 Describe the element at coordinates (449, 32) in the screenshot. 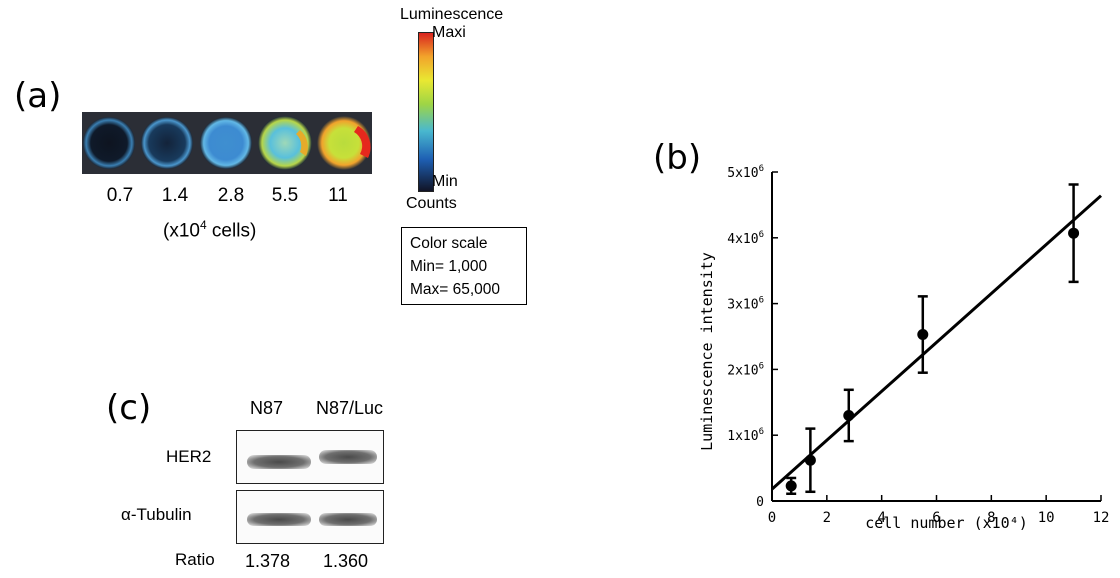

I see `colorbar-max-label: Maxi` at that location.